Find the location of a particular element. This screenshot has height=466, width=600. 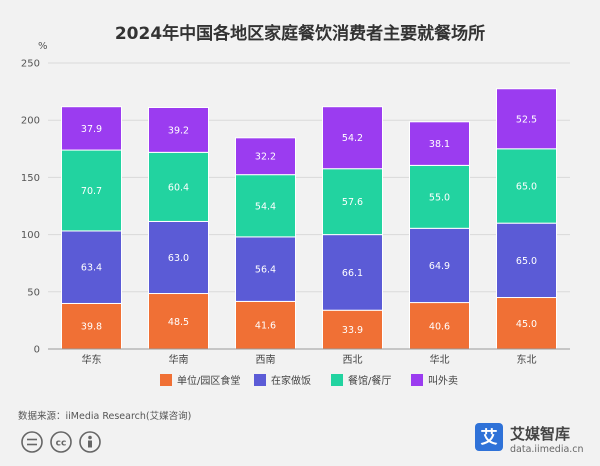

legend: 单位/园区食堂 在家做饭 餐馆/餐厅 叫外卖 is located at coordinates (309, 380).